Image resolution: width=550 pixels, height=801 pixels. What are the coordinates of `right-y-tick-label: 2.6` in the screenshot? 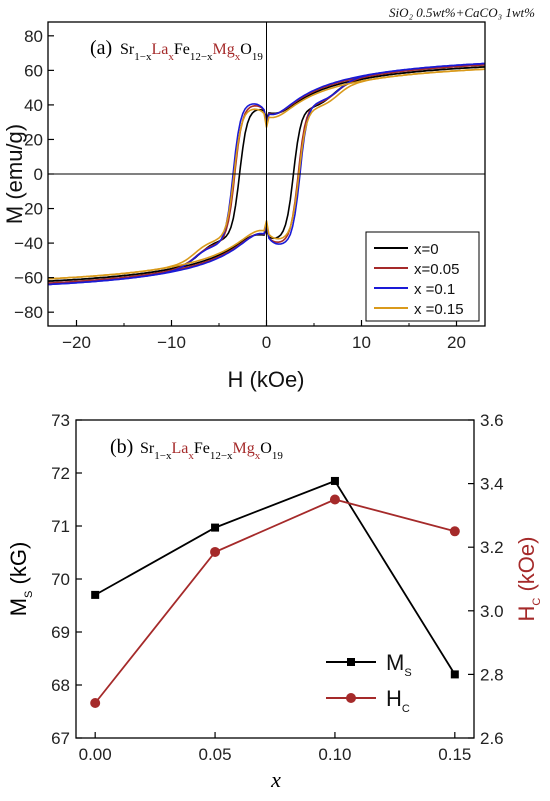 It's located at (492, 738).